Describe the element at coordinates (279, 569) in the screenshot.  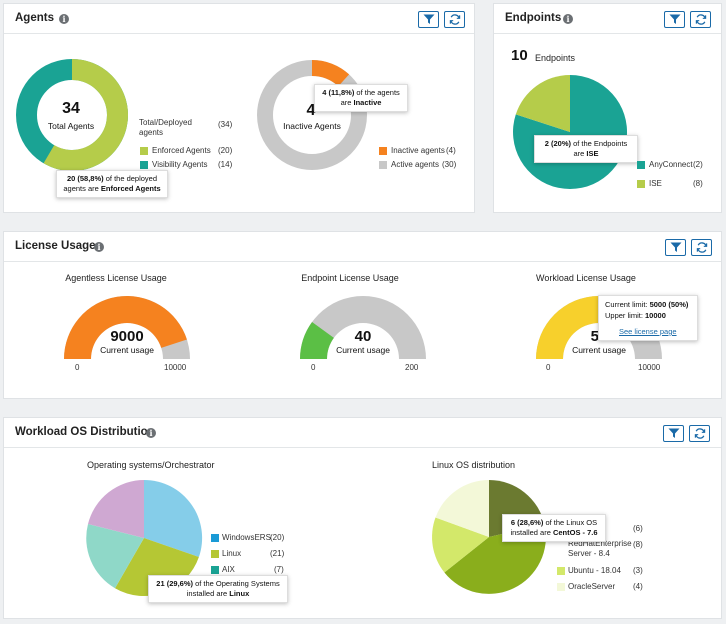
I see `aix-legend-count: (7)` at that location.